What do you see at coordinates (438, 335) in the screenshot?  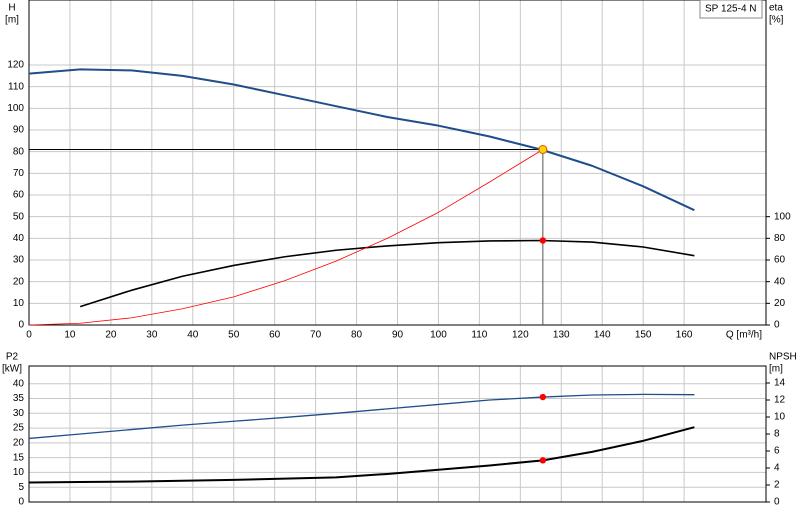 I see `x-tick-label: 100` at bounding box center [438, 335].